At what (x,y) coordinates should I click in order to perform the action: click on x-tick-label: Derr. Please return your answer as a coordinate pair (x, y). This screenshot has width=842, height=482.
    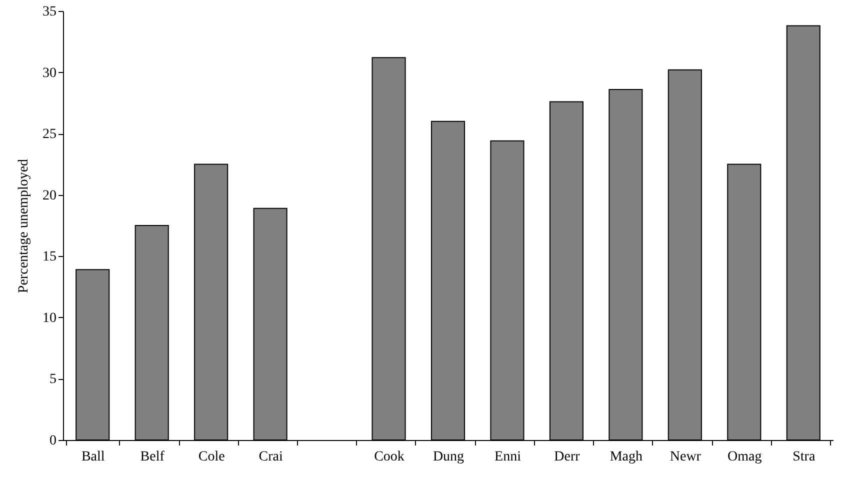
    Looking at the image, I should click on (567, 457).